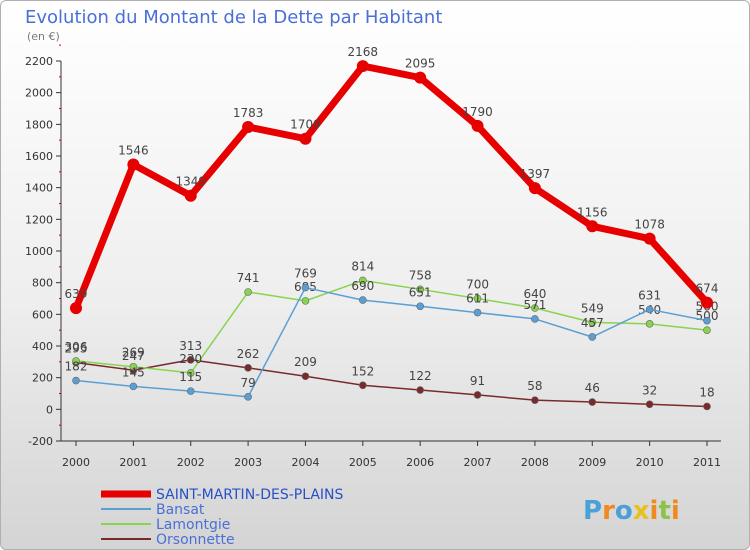  What do you see at coordinates (649, 390) in the screenshot?
I see `data-label: 32` at bounding box center [649, 390].